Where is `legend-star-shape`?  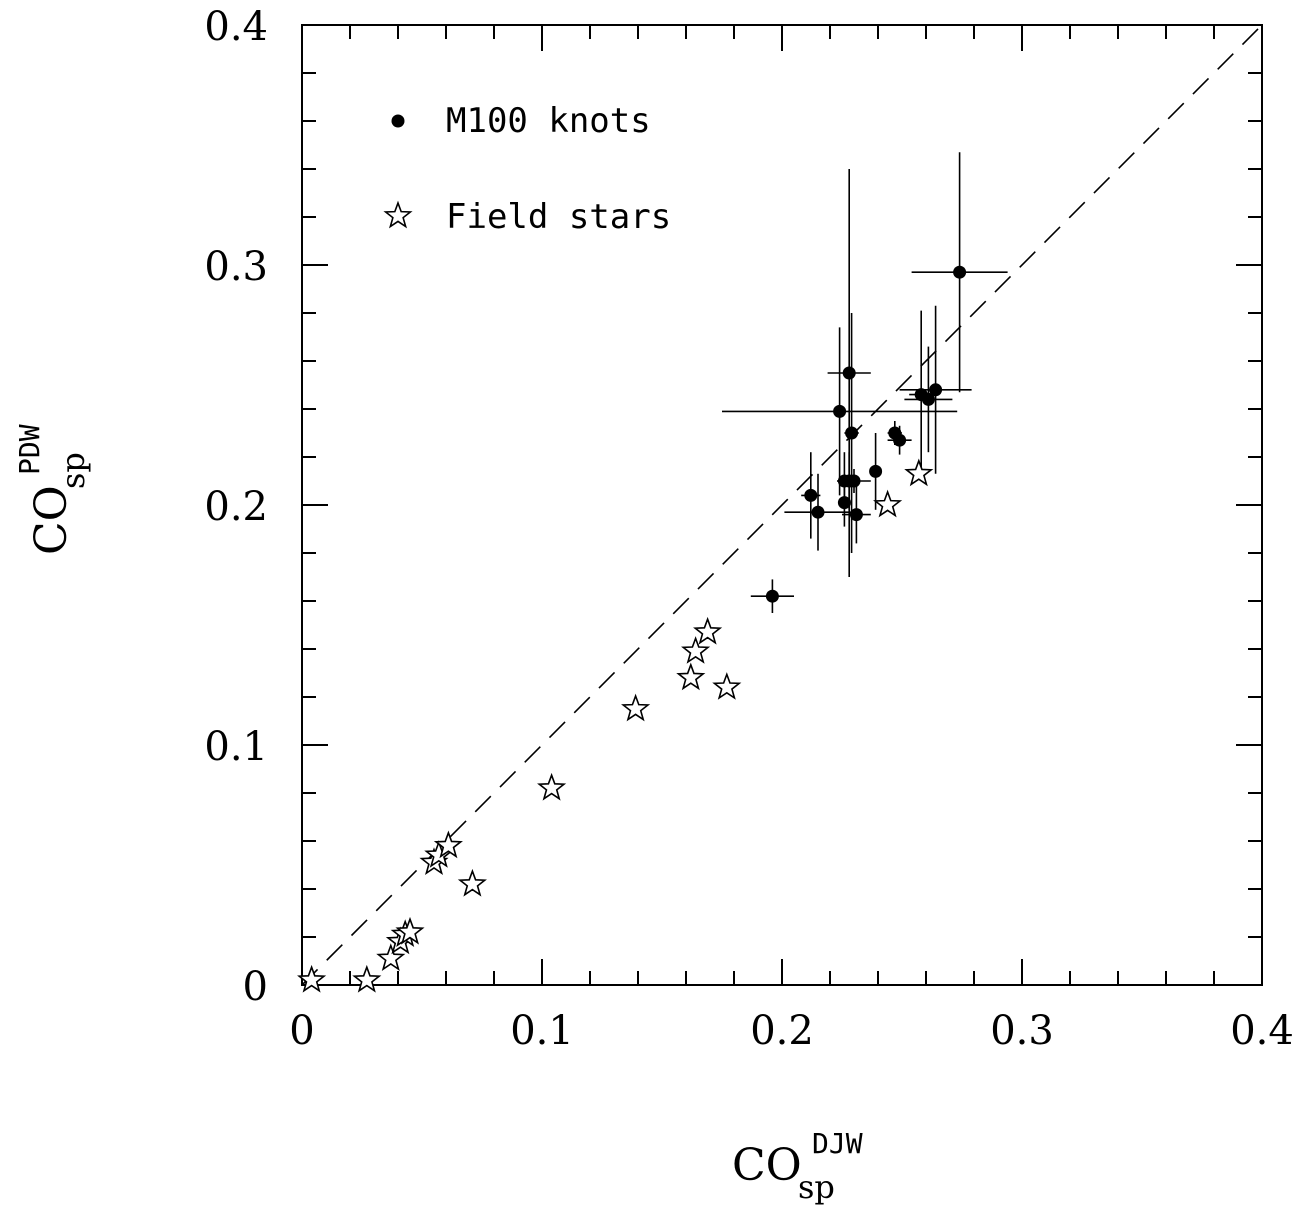
legend-star-shape is located at coordinates (398, 214).